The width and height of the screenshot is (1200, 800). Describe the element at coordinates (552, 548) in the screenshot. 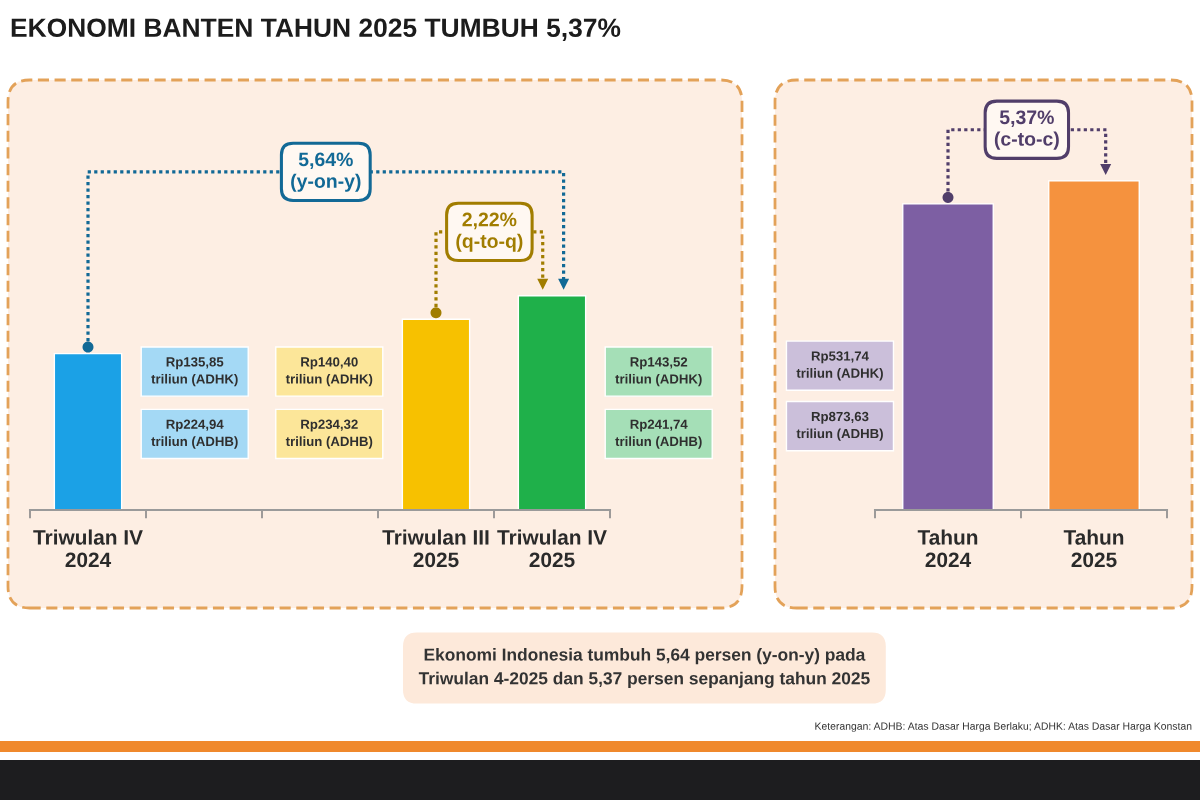

I see `x-tick-label: Triwulan IV 2025` at that location.